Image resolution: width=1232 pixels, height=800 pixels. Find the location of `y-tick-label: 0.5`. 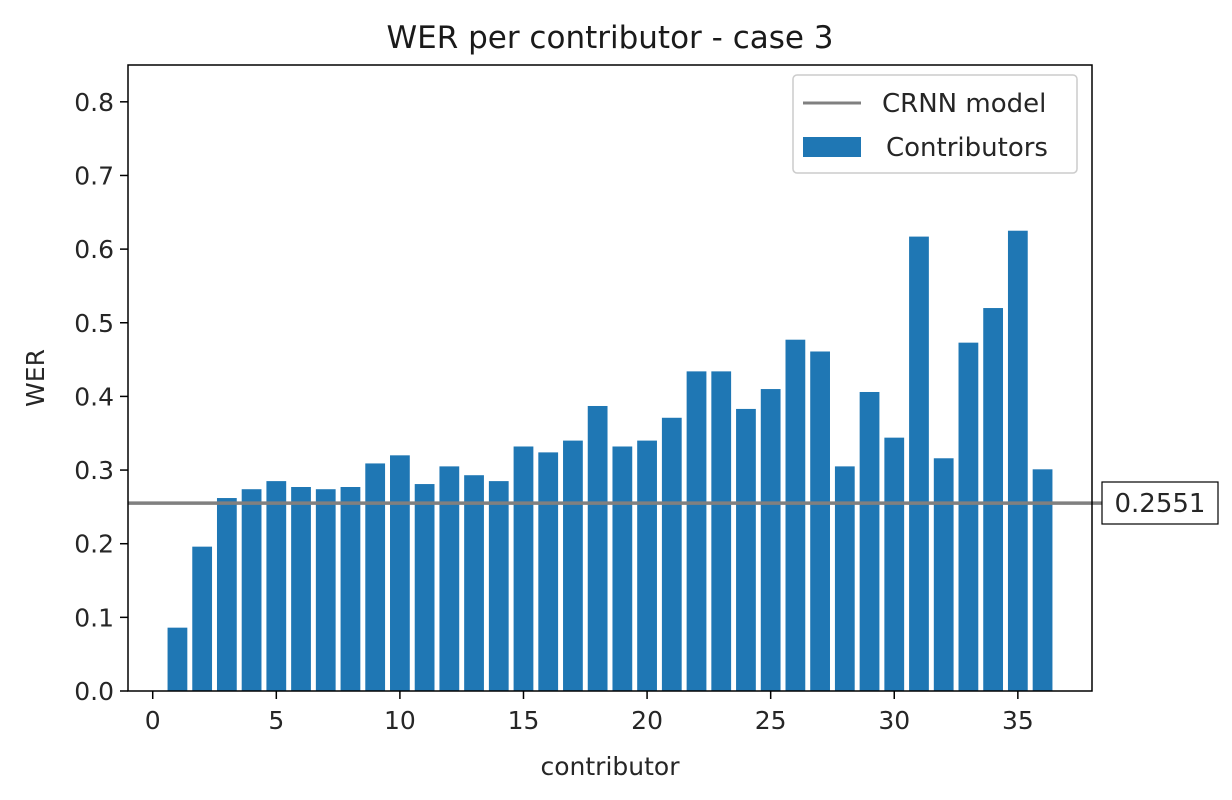

y-tick-label: 0.5 is located at coordinates (94, 323).